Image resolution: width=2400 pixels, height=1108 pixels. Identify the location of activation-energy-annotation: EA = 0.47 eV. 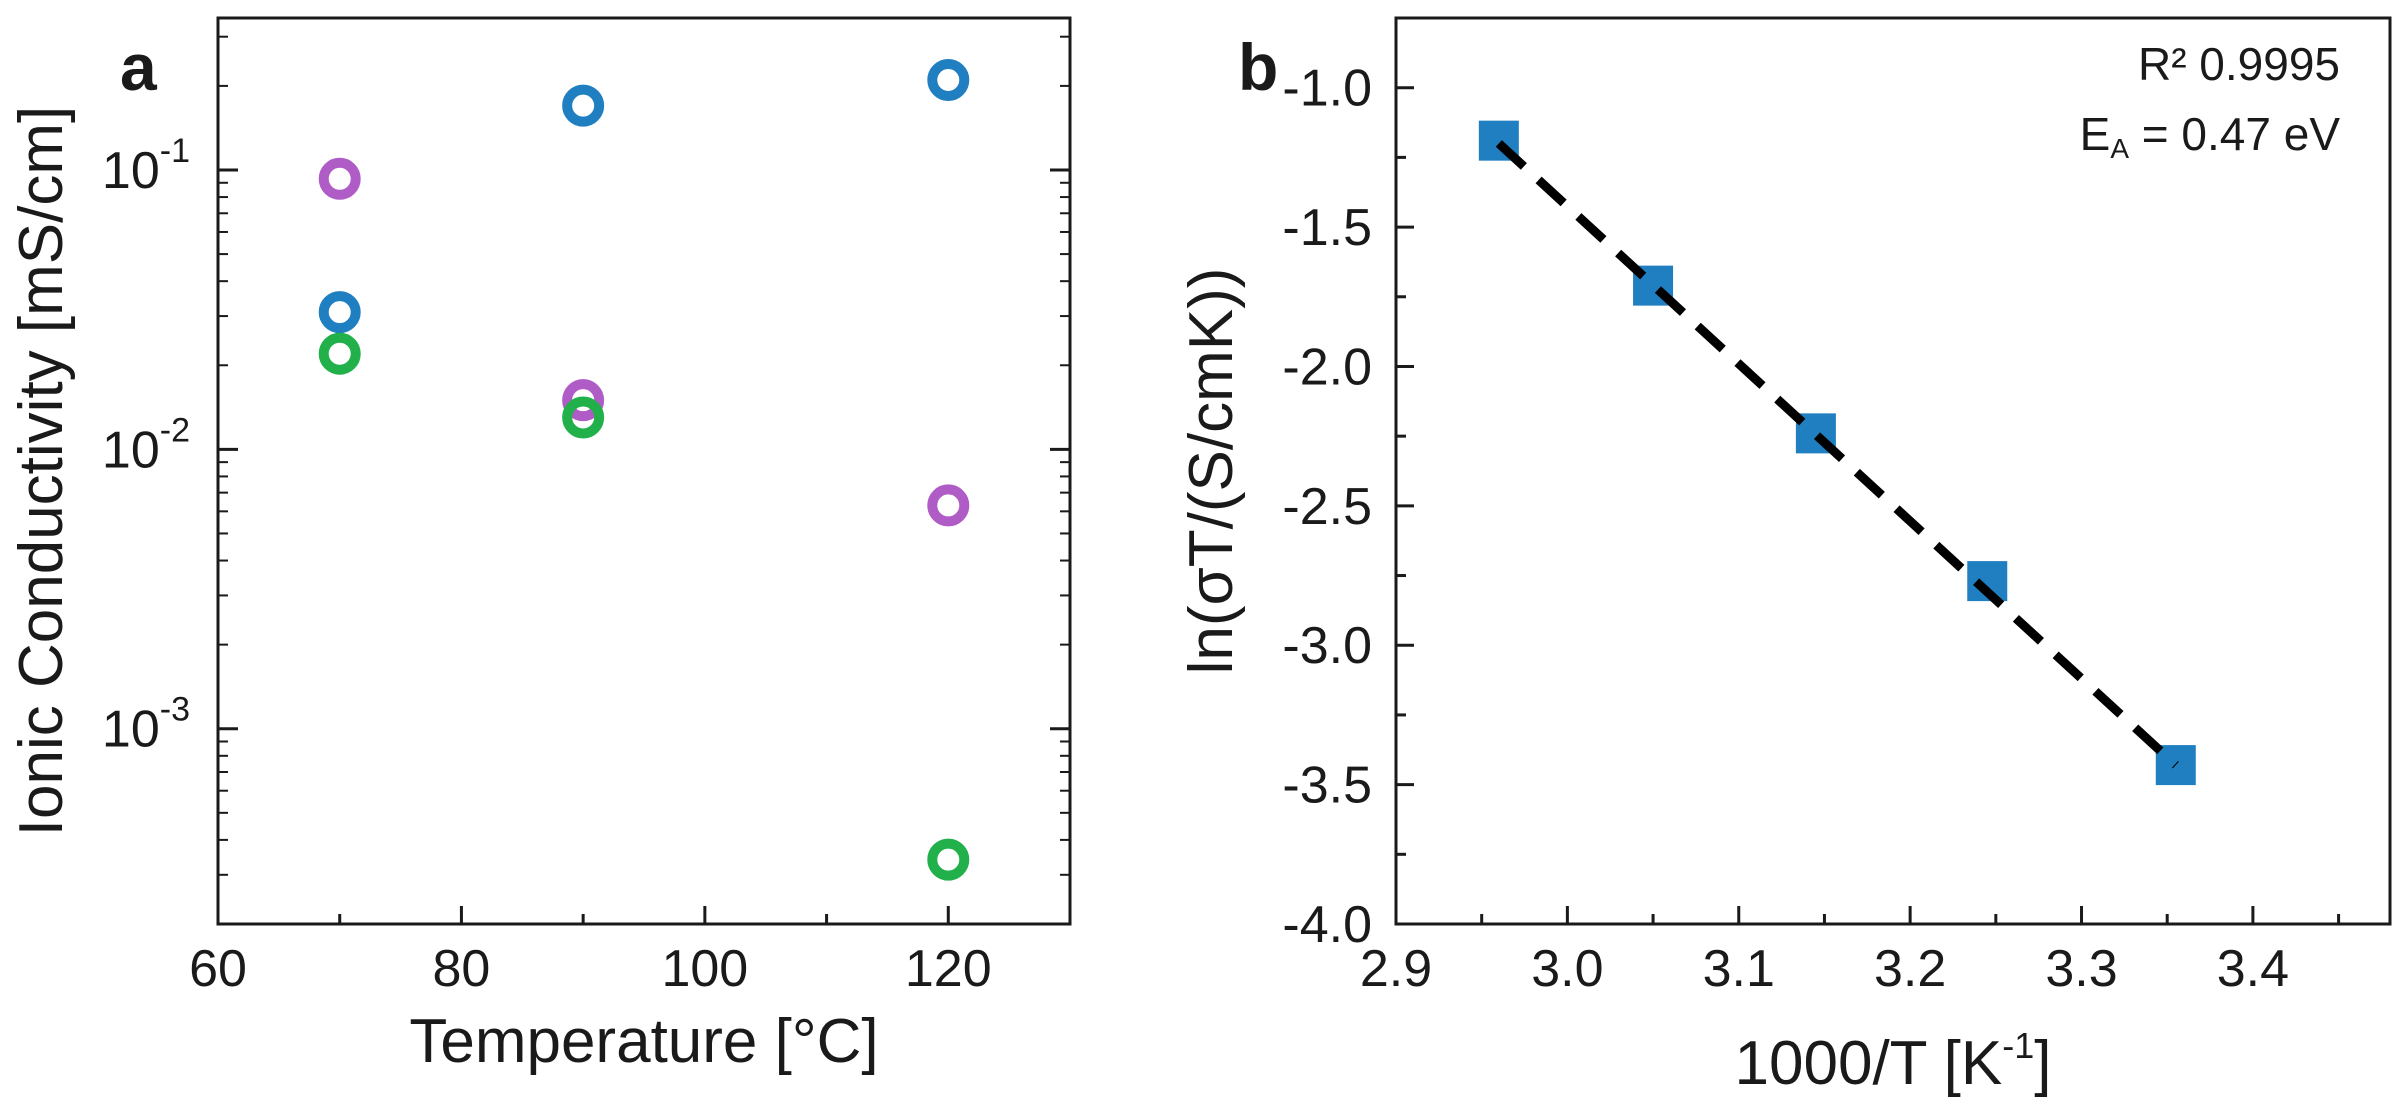
(2210, 136).